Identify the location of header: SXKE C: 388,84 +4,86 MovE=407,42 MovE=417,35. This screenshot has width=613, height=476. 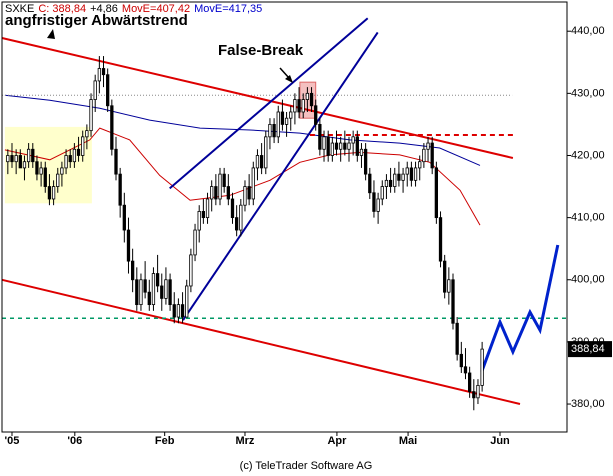
(133, 9).